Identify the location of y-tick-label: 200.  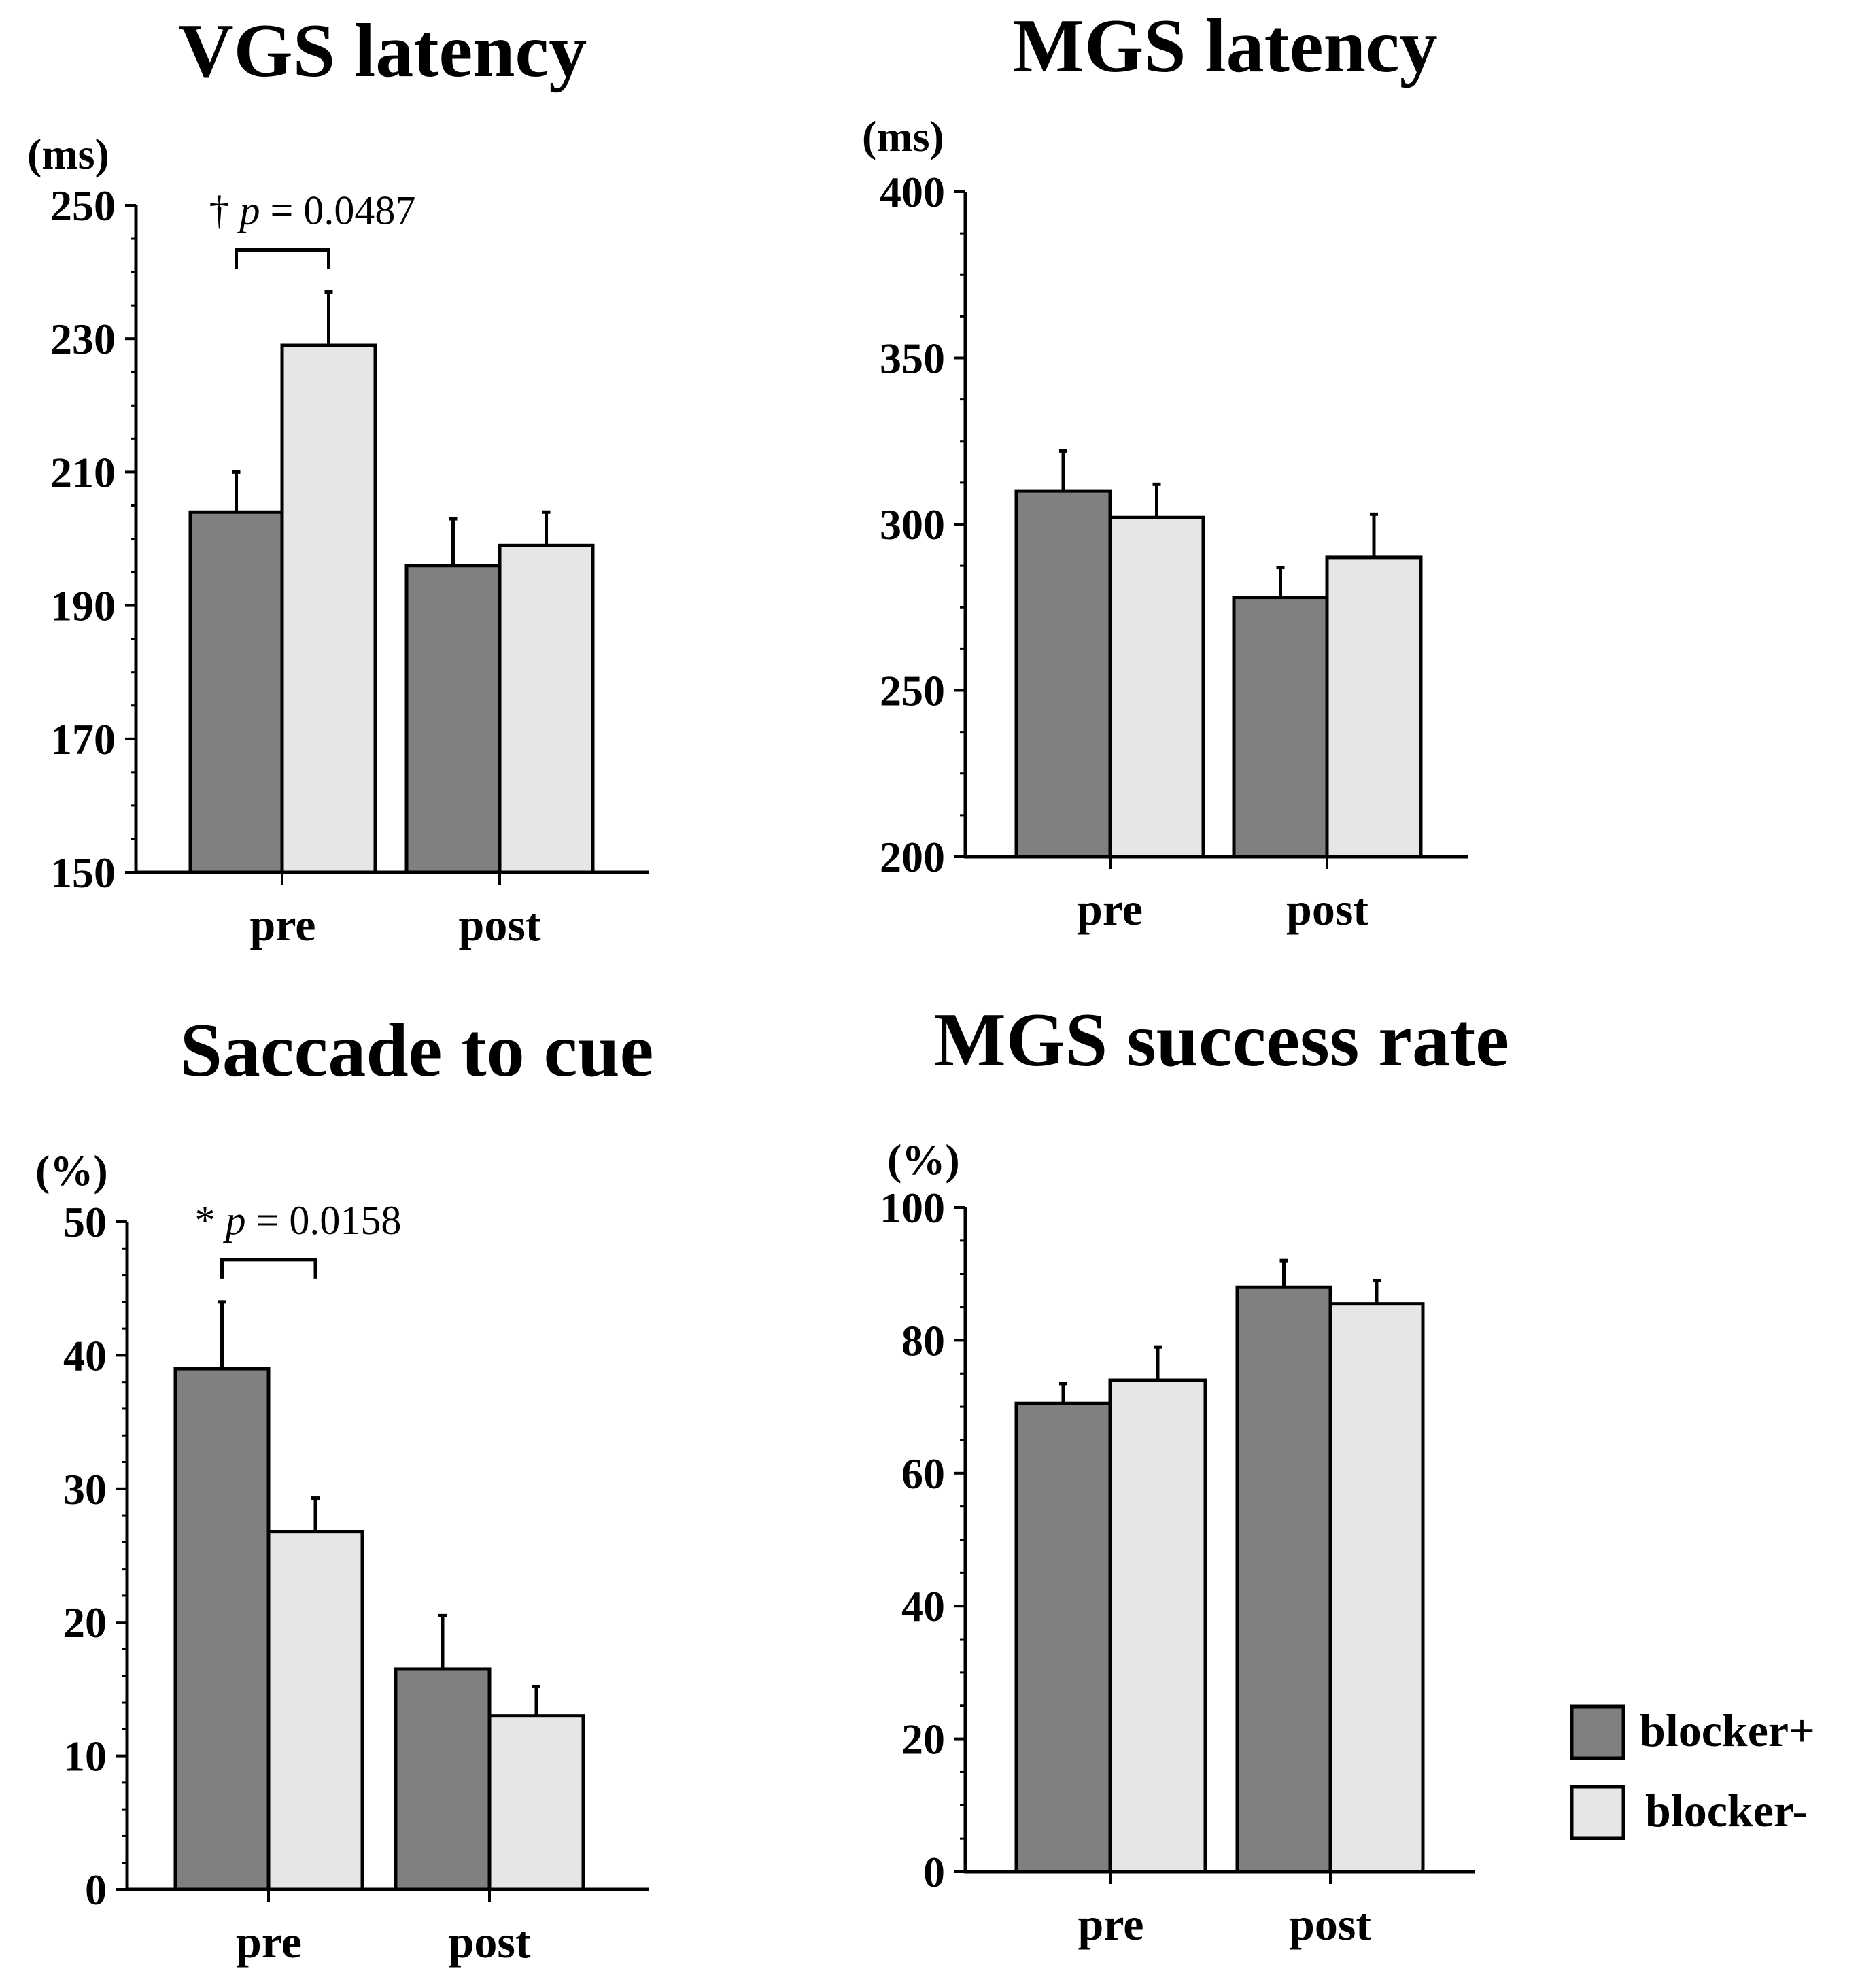
(912, 857).